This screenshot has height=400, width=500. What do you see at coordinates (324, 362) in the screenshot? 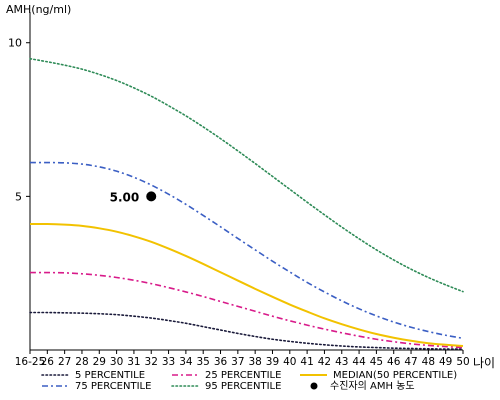
I see `x-tick-label: 42` at bounding box center [324, 362].